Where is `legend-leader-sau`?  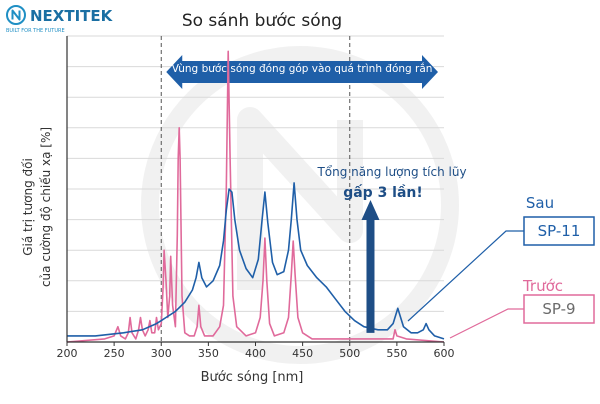 legend-leader-sau is located at coordinates (465, 276).